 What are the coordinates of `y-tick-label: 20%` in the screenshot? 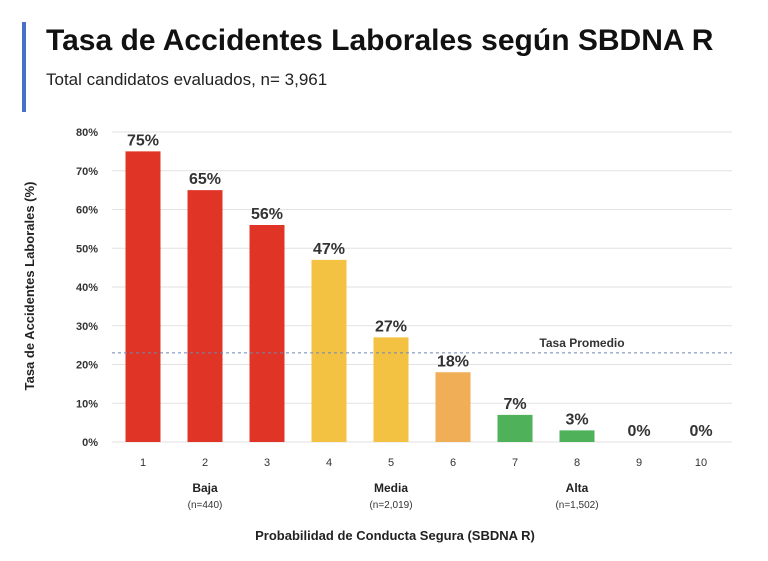 It's located at (87, 366).